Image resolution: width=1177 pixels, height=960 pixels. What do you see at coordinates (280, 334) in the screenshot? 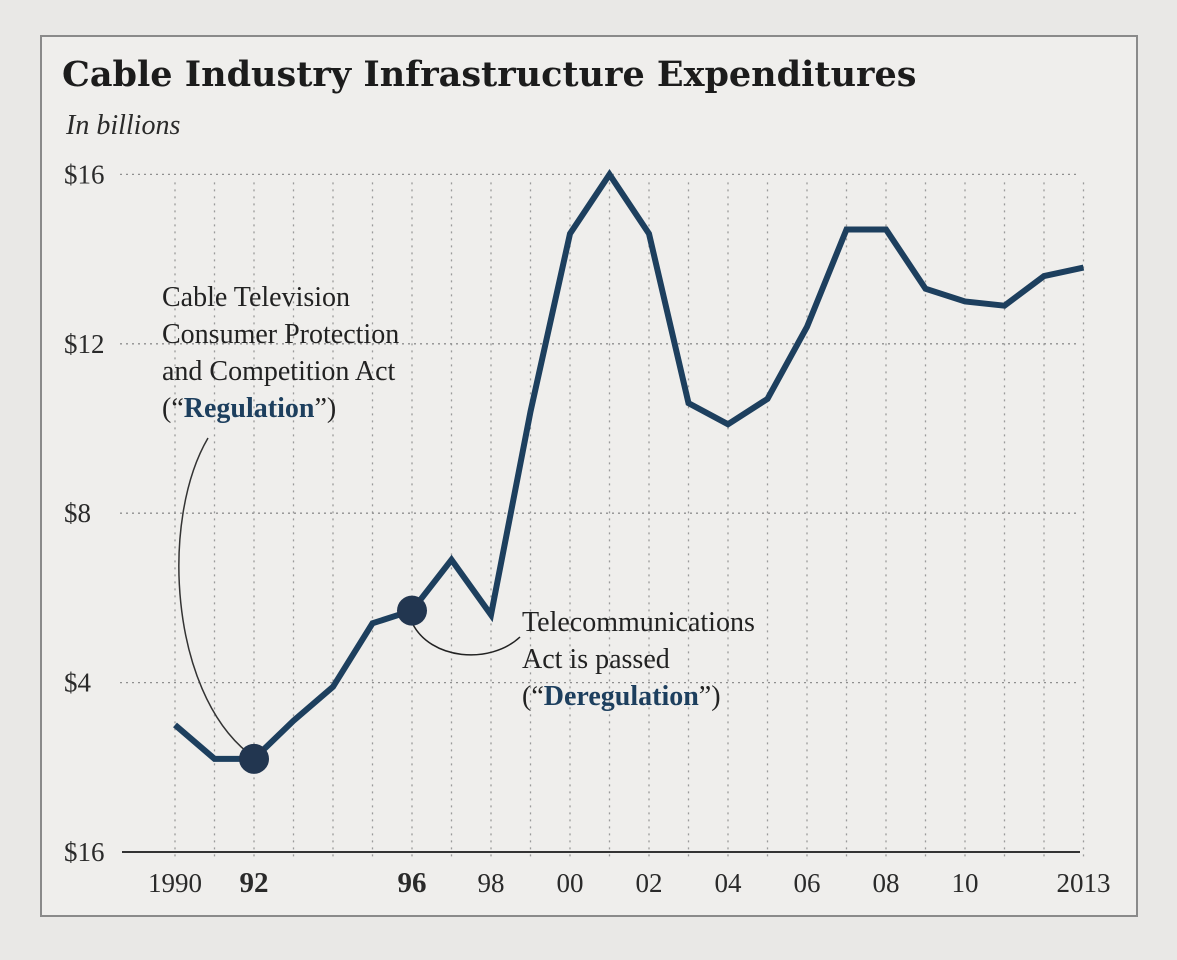
I see `annotation-line: Consumer Protection` at bounding box center [280, 334].